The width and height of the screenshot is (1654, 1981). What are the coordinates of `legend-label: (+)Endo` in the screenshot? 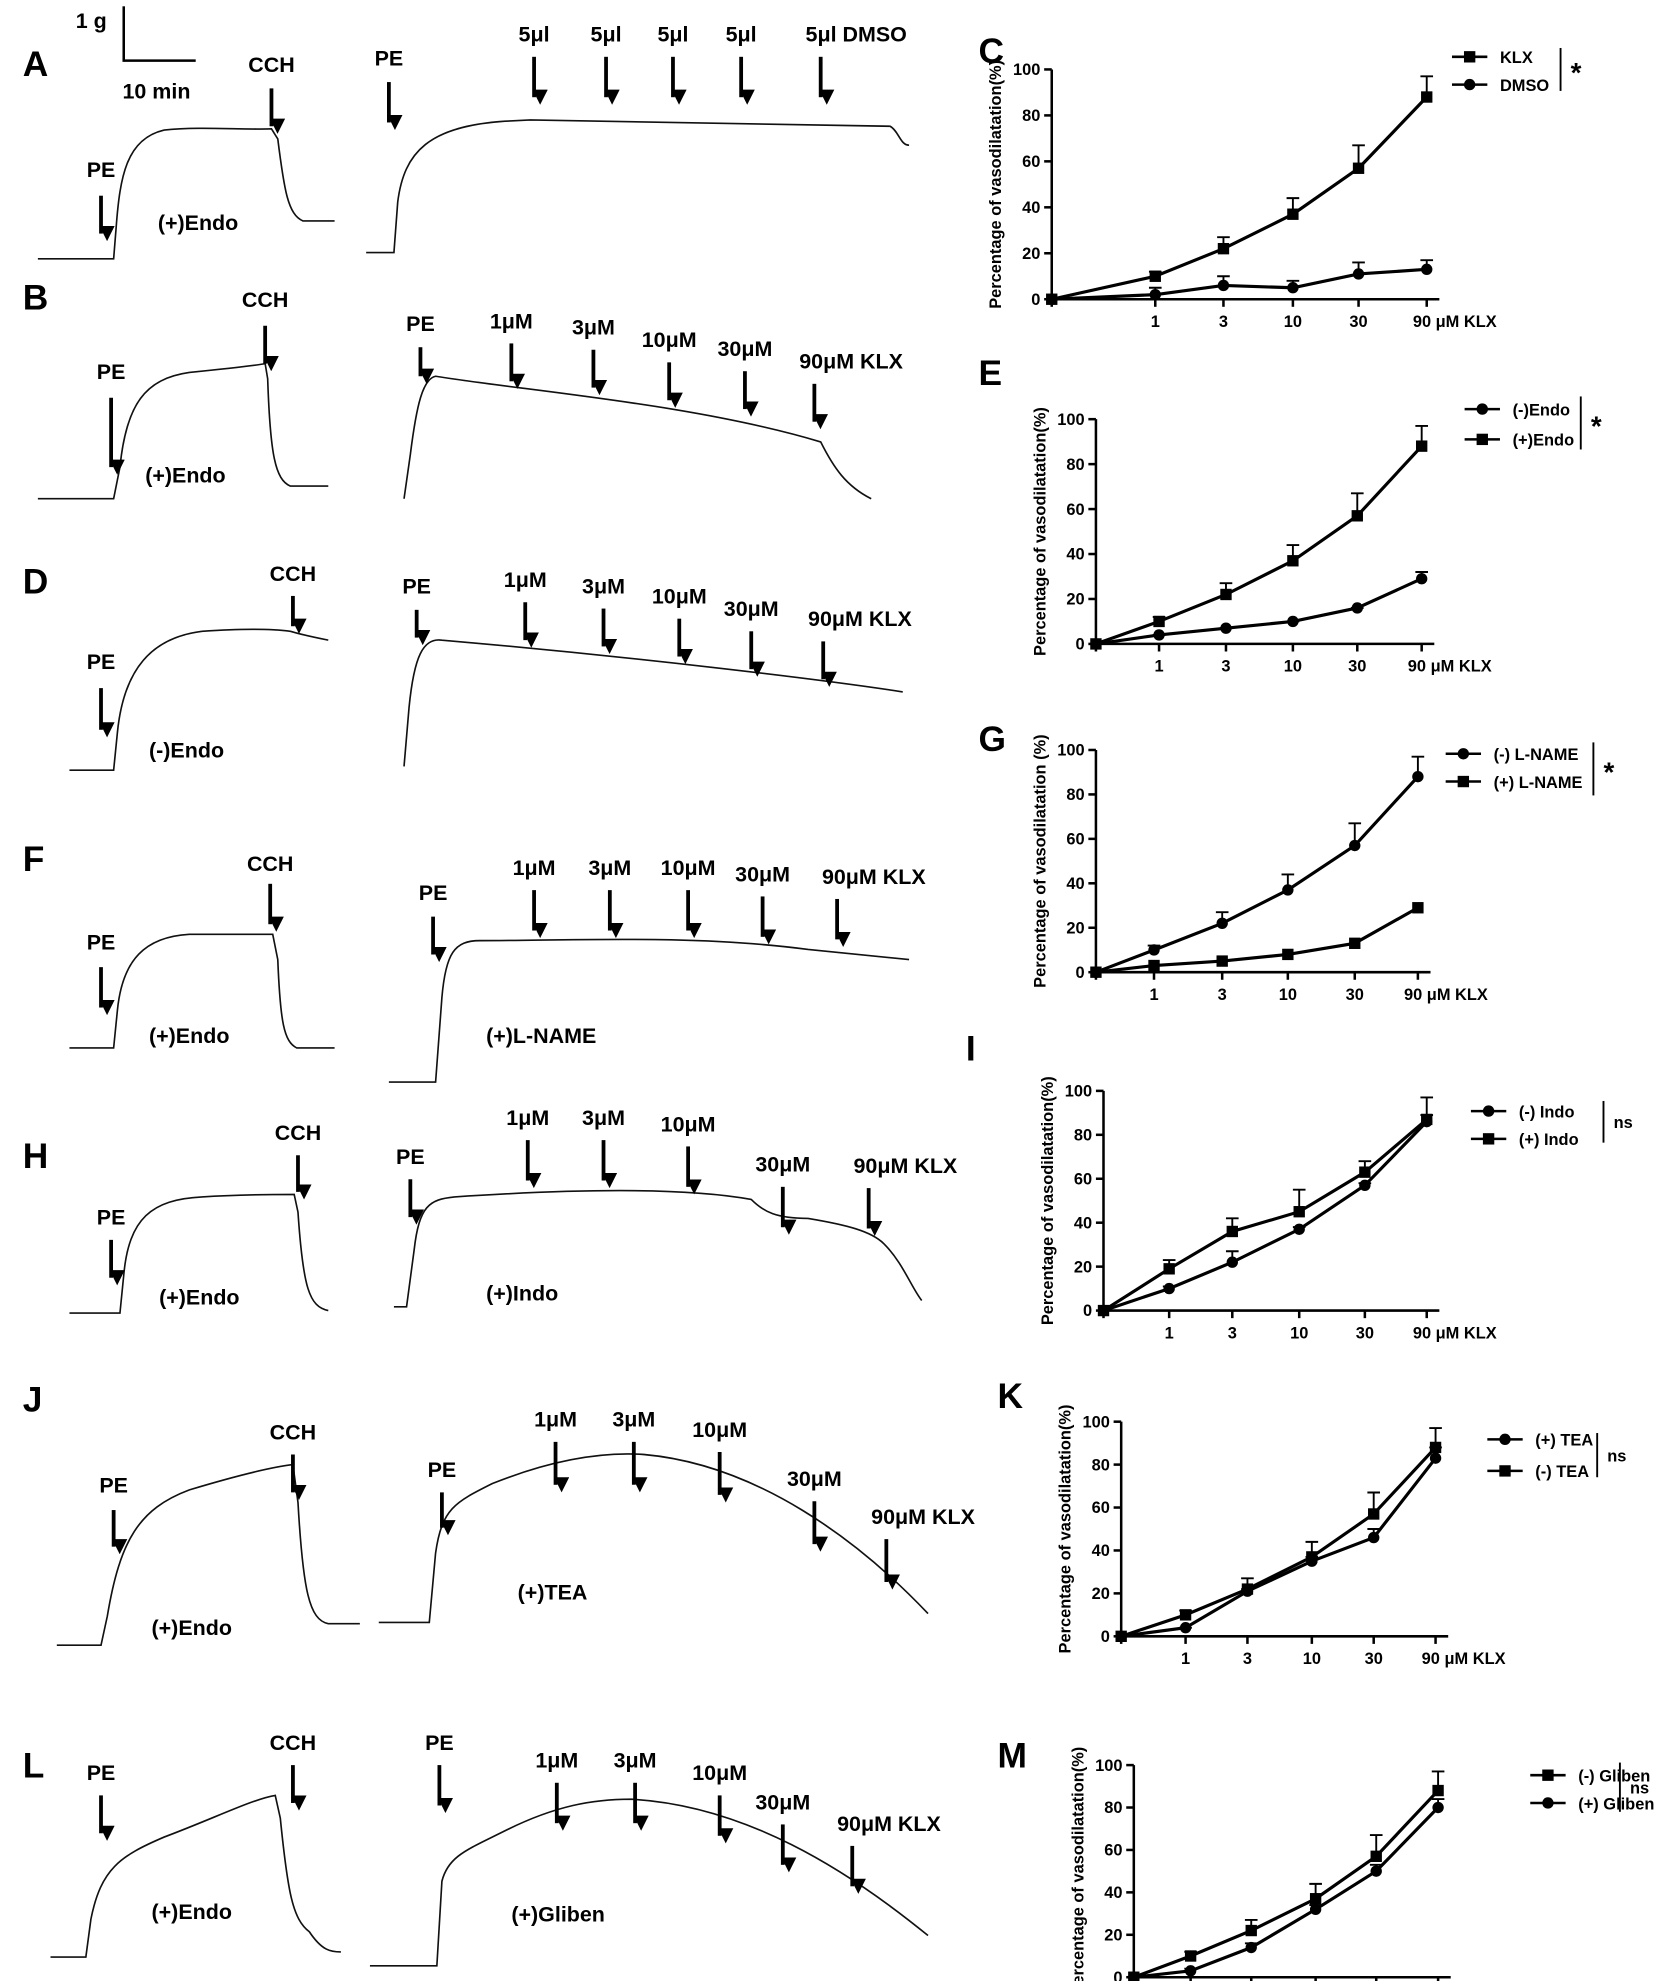 It's located at (1544, 441).